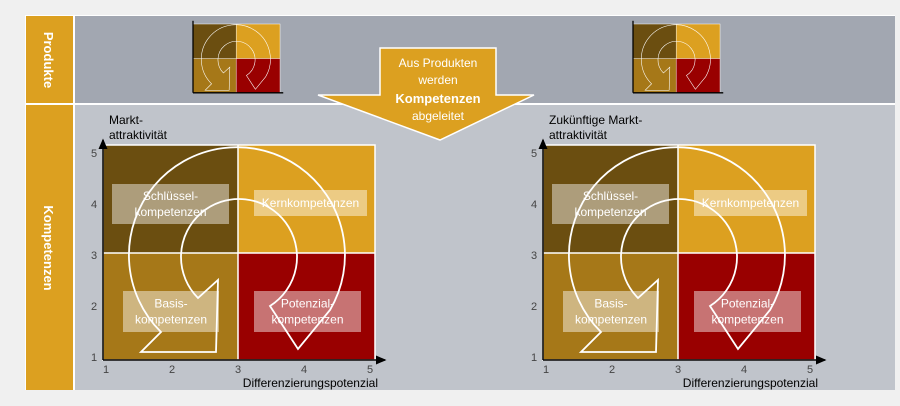 This screenshot has width=900, height=406. I want to click on row-label-kompetenzen: Kompetenzen, so click(48, 247).